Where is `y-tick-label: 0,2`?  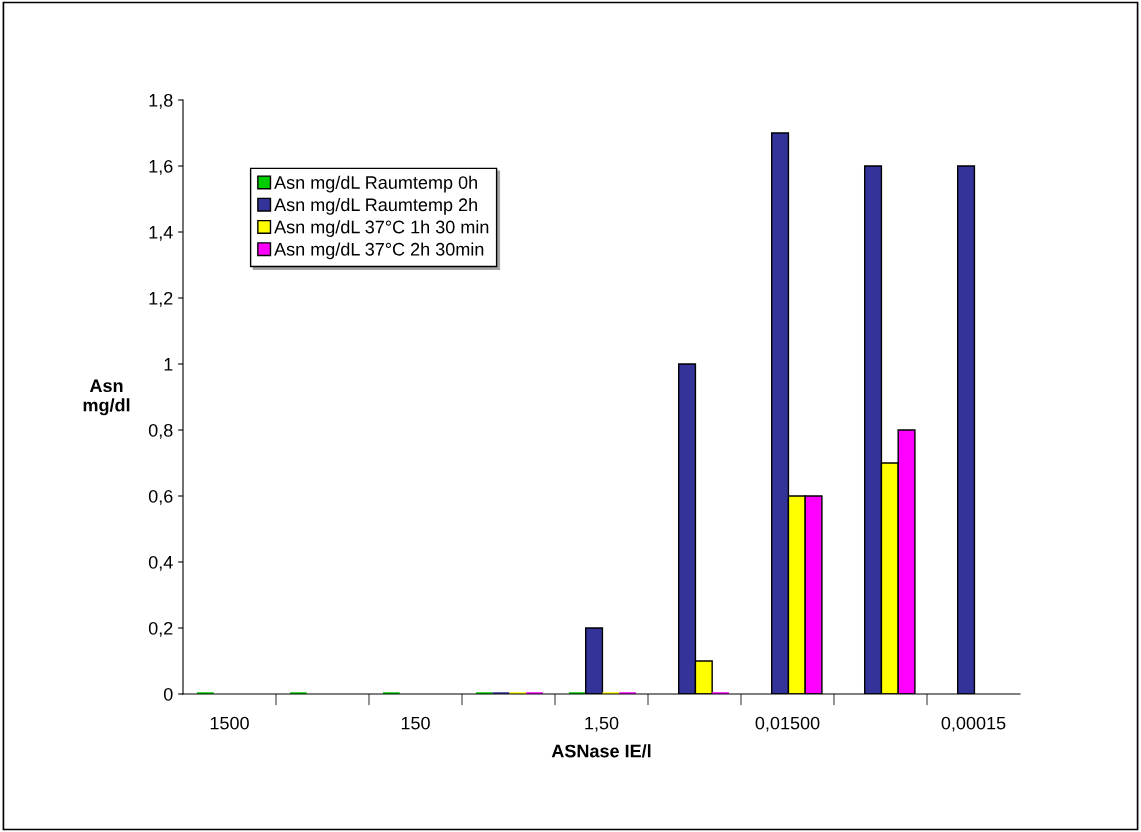 y-tick-label: 0,2 is located at coordinates (160, 629).